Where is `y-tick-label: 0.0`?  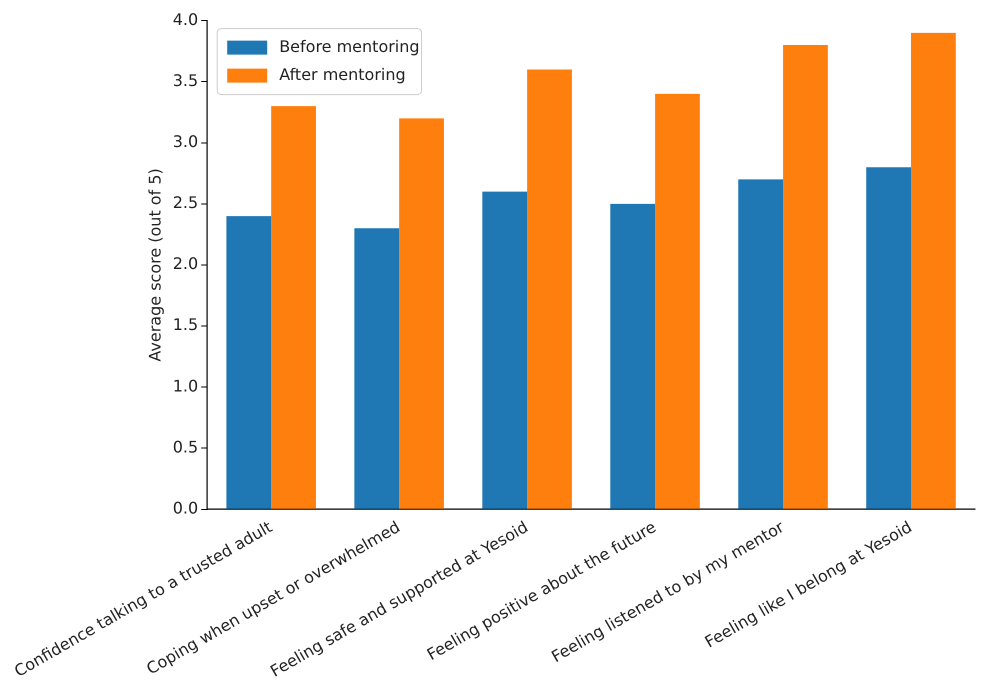 y-tick-label: 0.0 is located at coordinates (185, 508).